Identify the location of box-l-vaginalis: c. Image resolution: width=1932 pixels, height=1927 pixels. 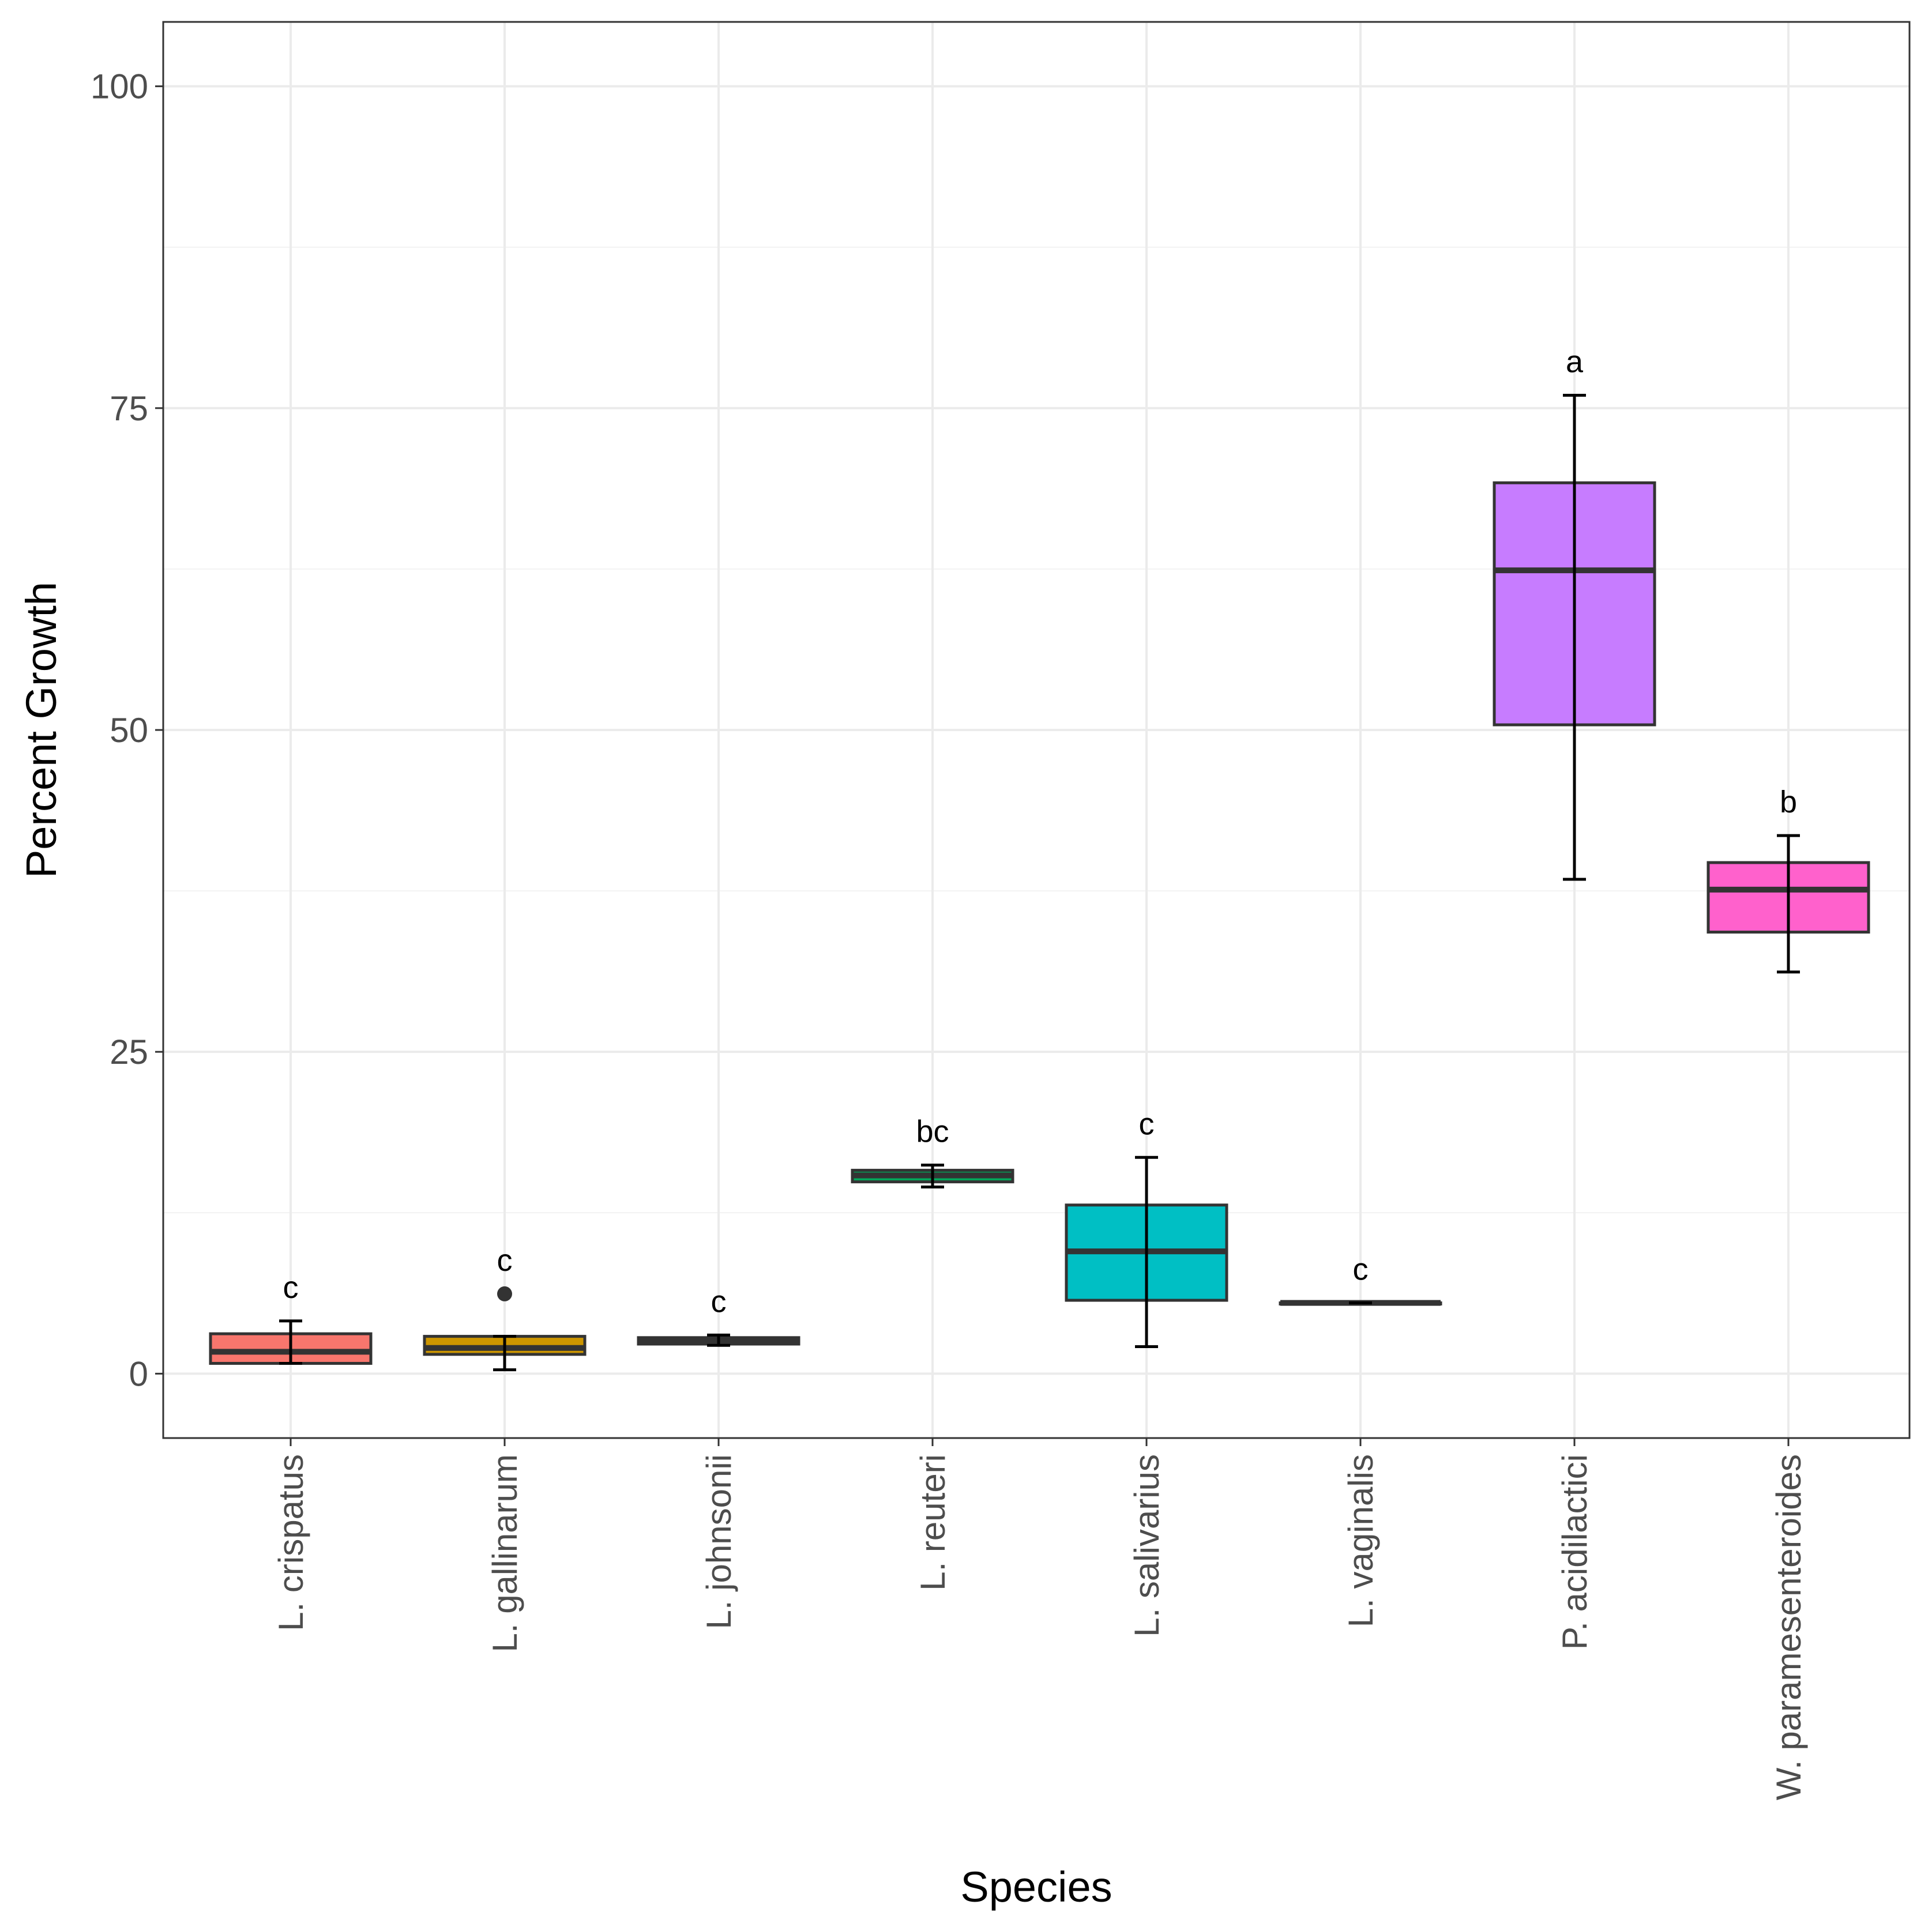
(1360, 1279).